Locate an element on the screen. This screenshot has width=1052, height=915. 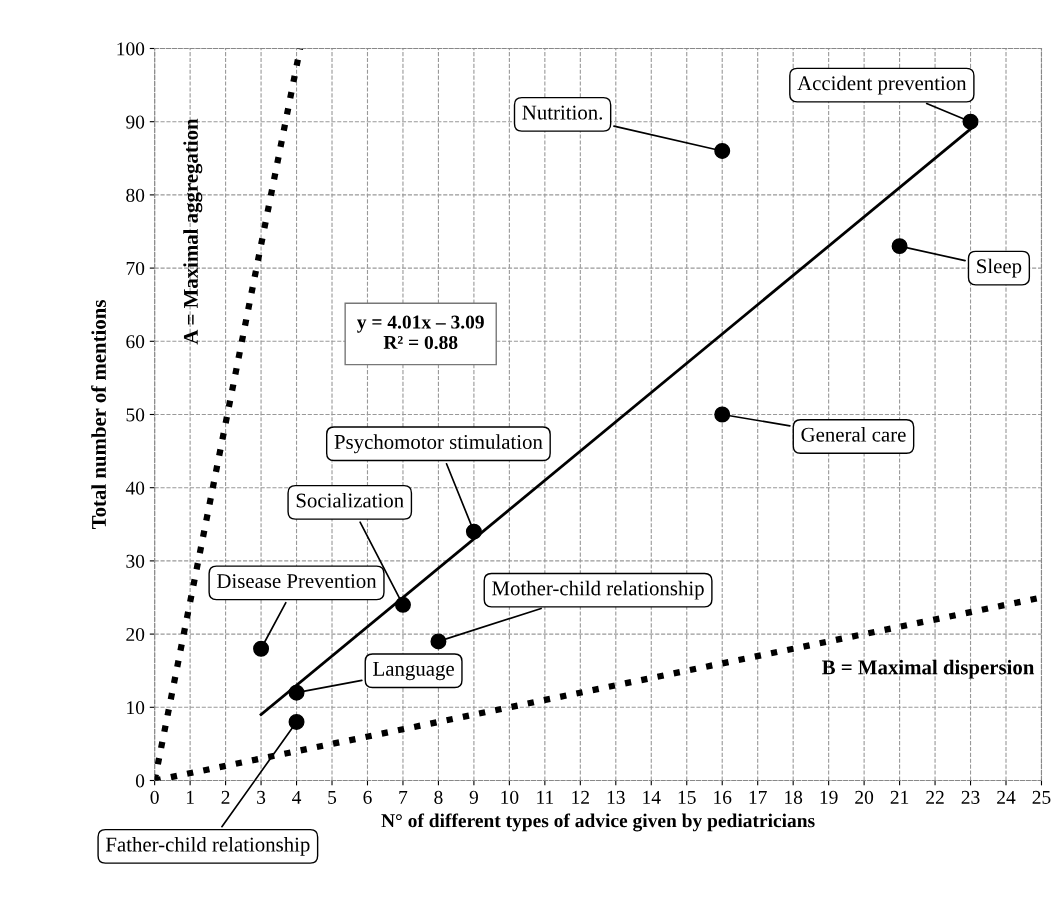
x-tick-label: 2 is located at coordinates (225, 797).